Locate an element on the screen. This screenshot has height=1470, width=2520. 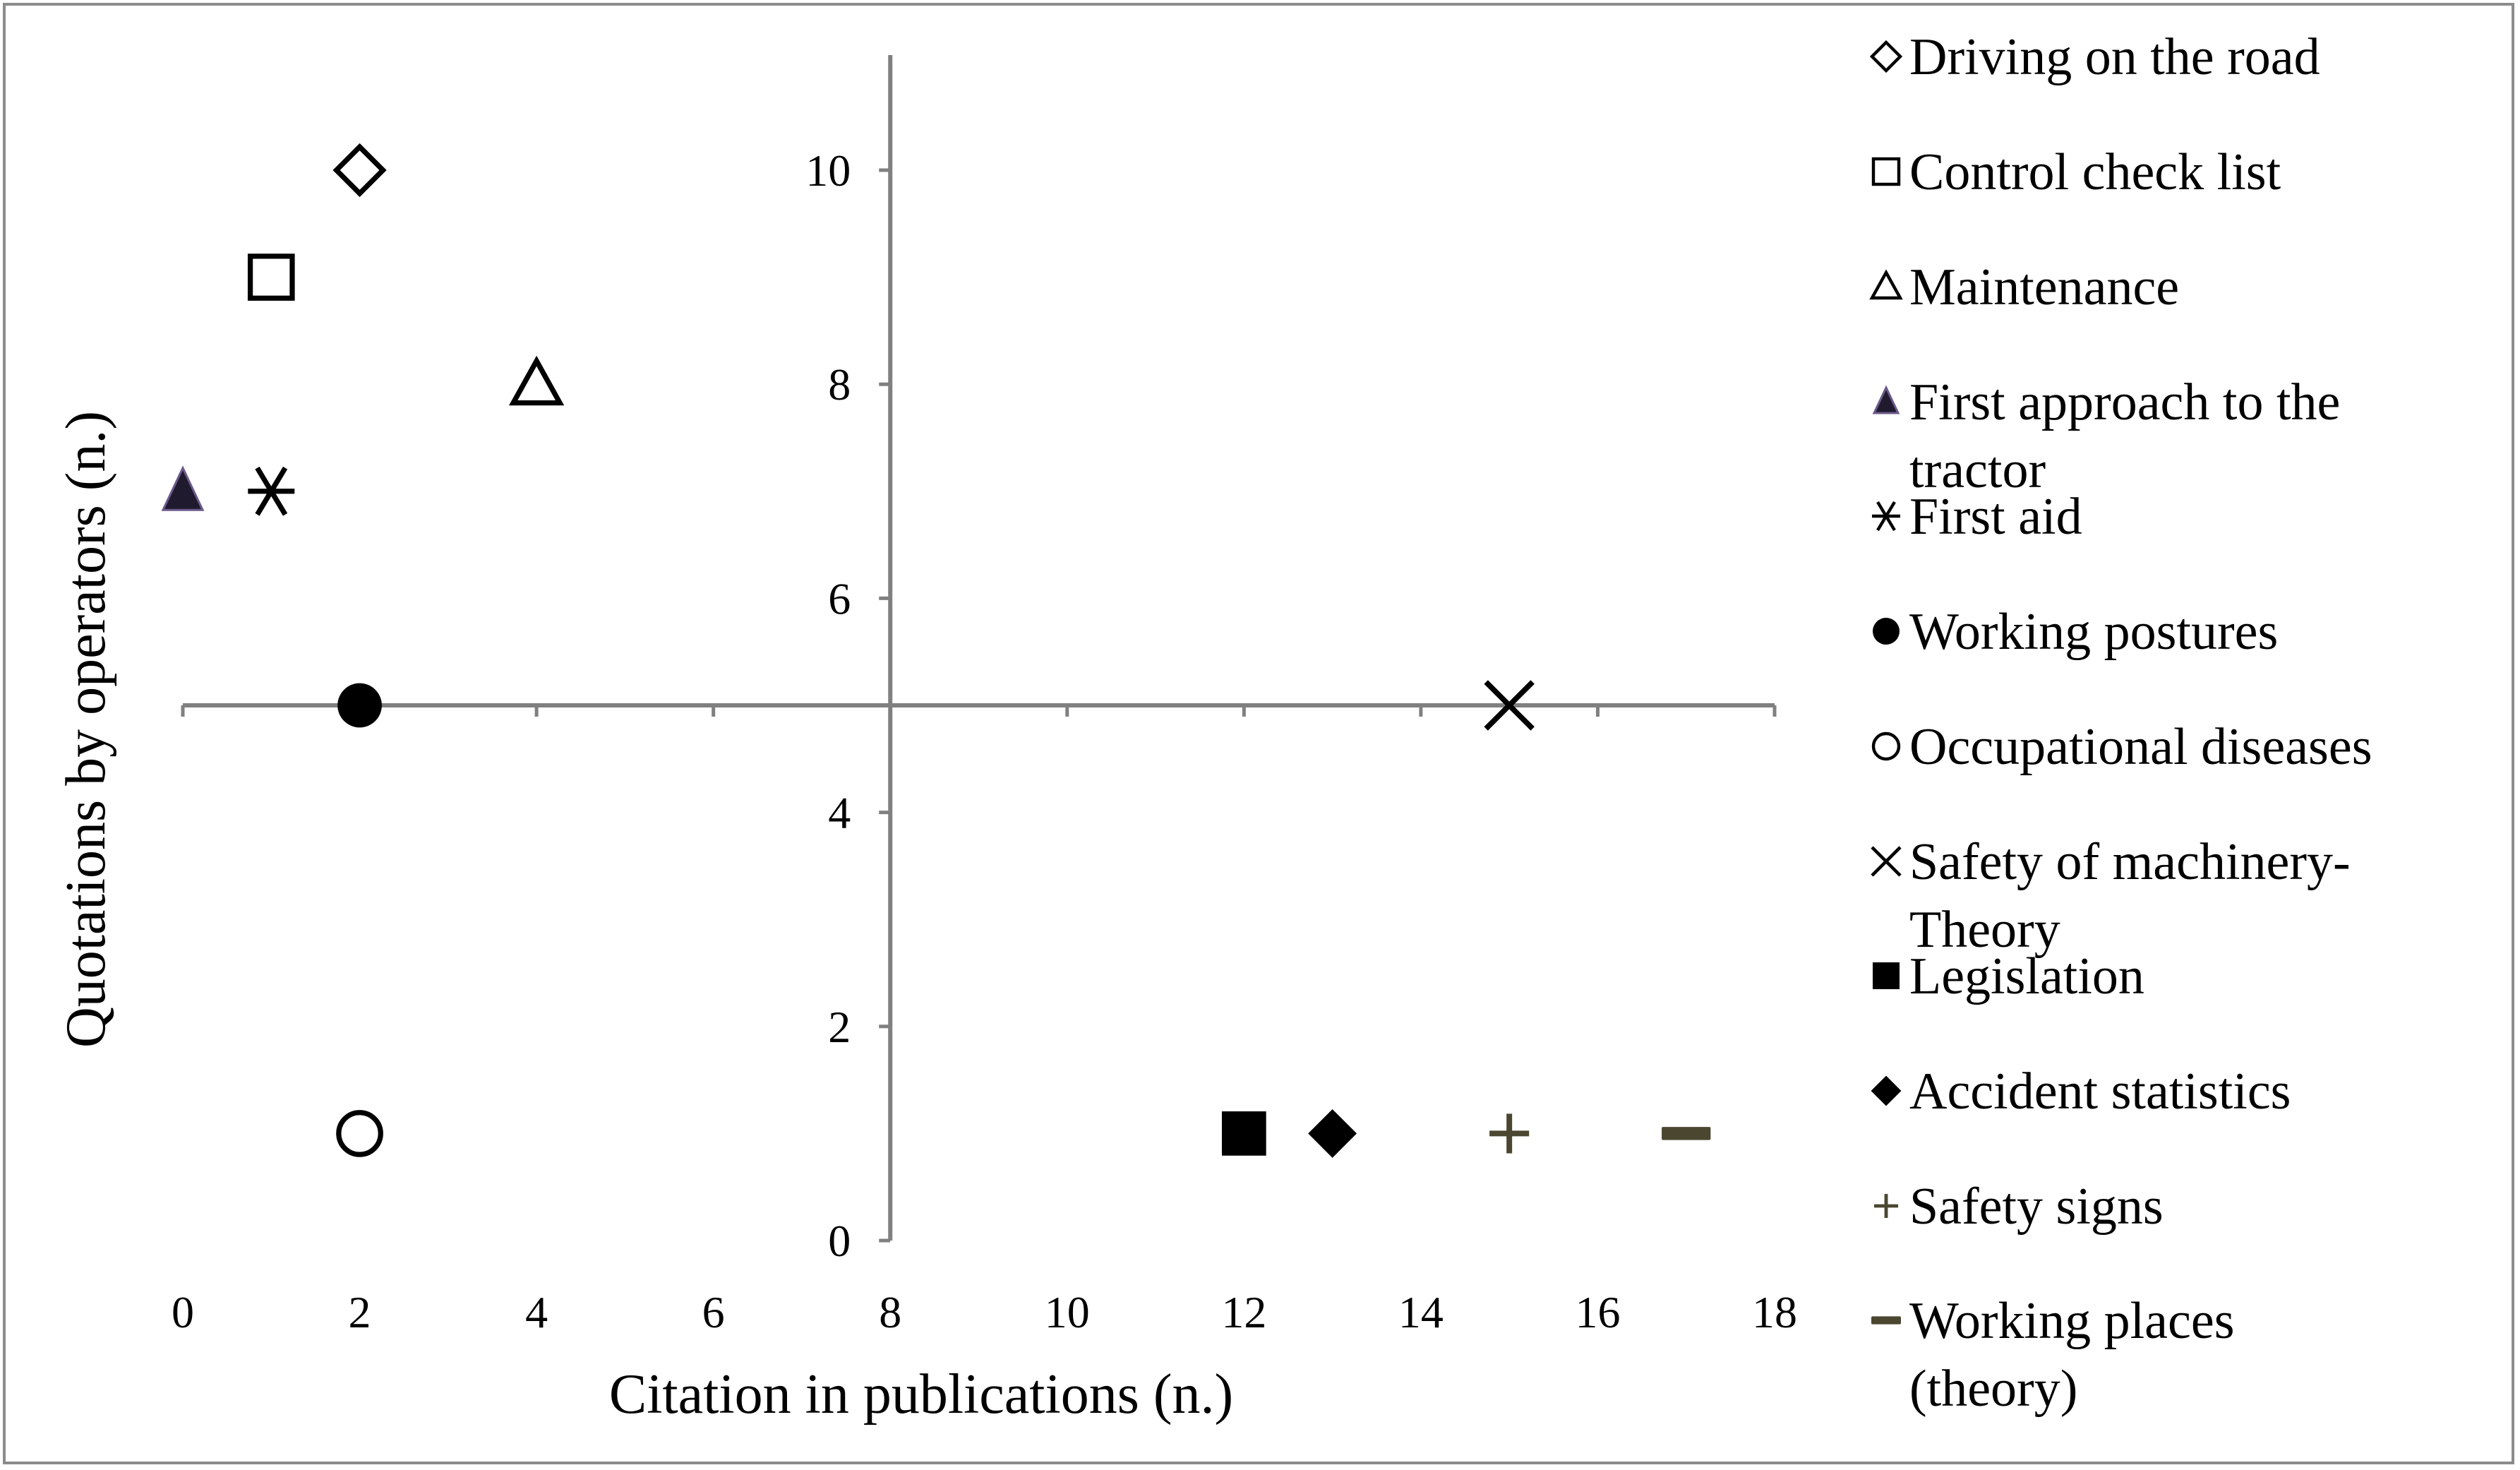
legend-item: Safety signs is located at coordinates (2019, 1207).